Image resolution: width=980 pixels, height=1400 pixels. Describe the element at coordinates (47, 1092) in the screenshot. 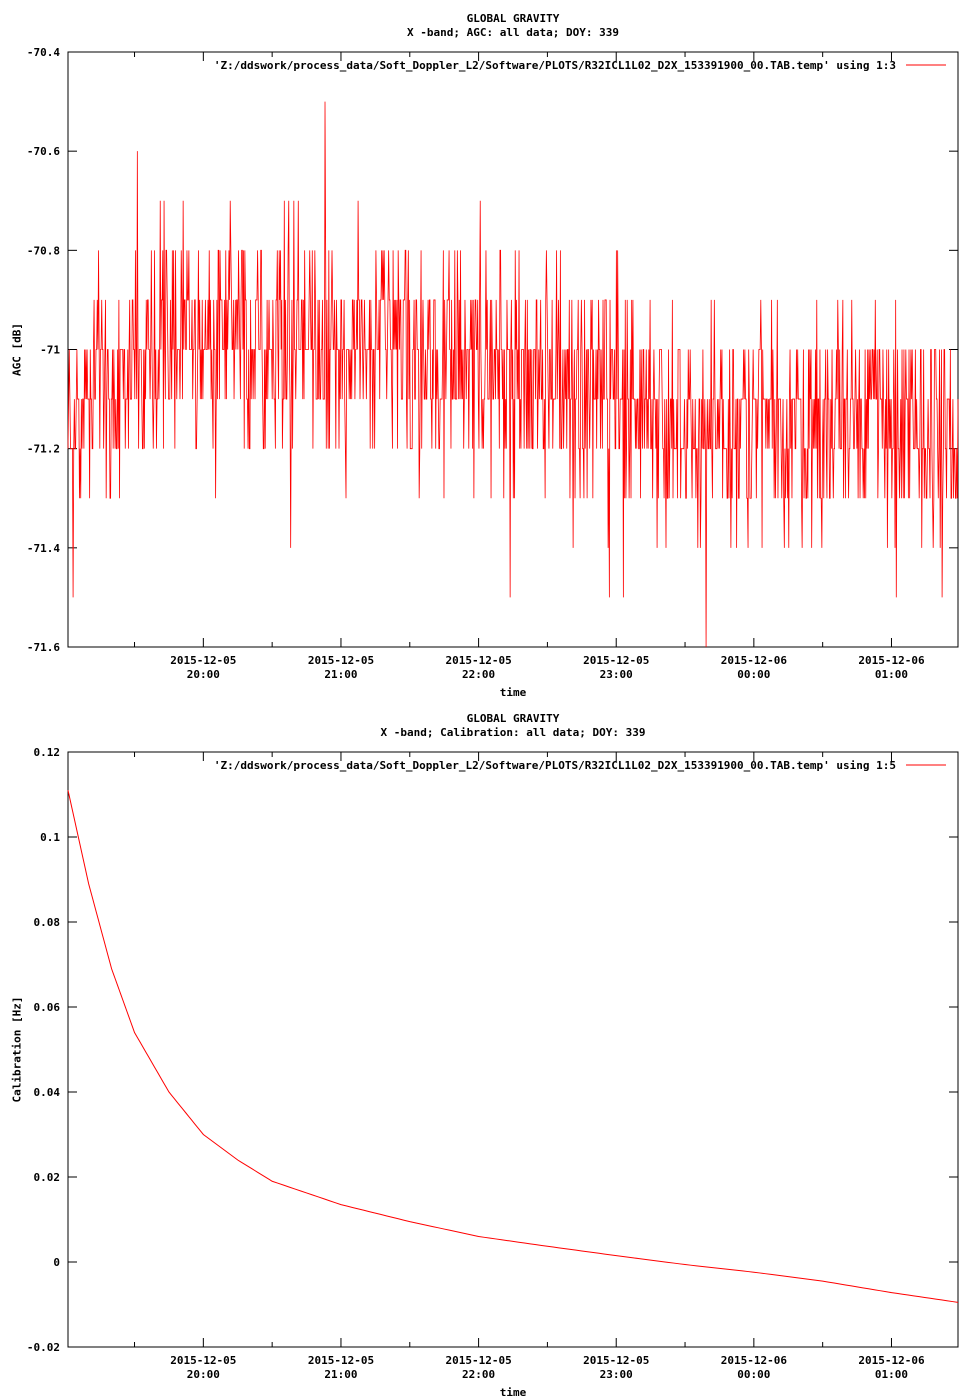

I see `y-tick-label: 0.04` at that location.